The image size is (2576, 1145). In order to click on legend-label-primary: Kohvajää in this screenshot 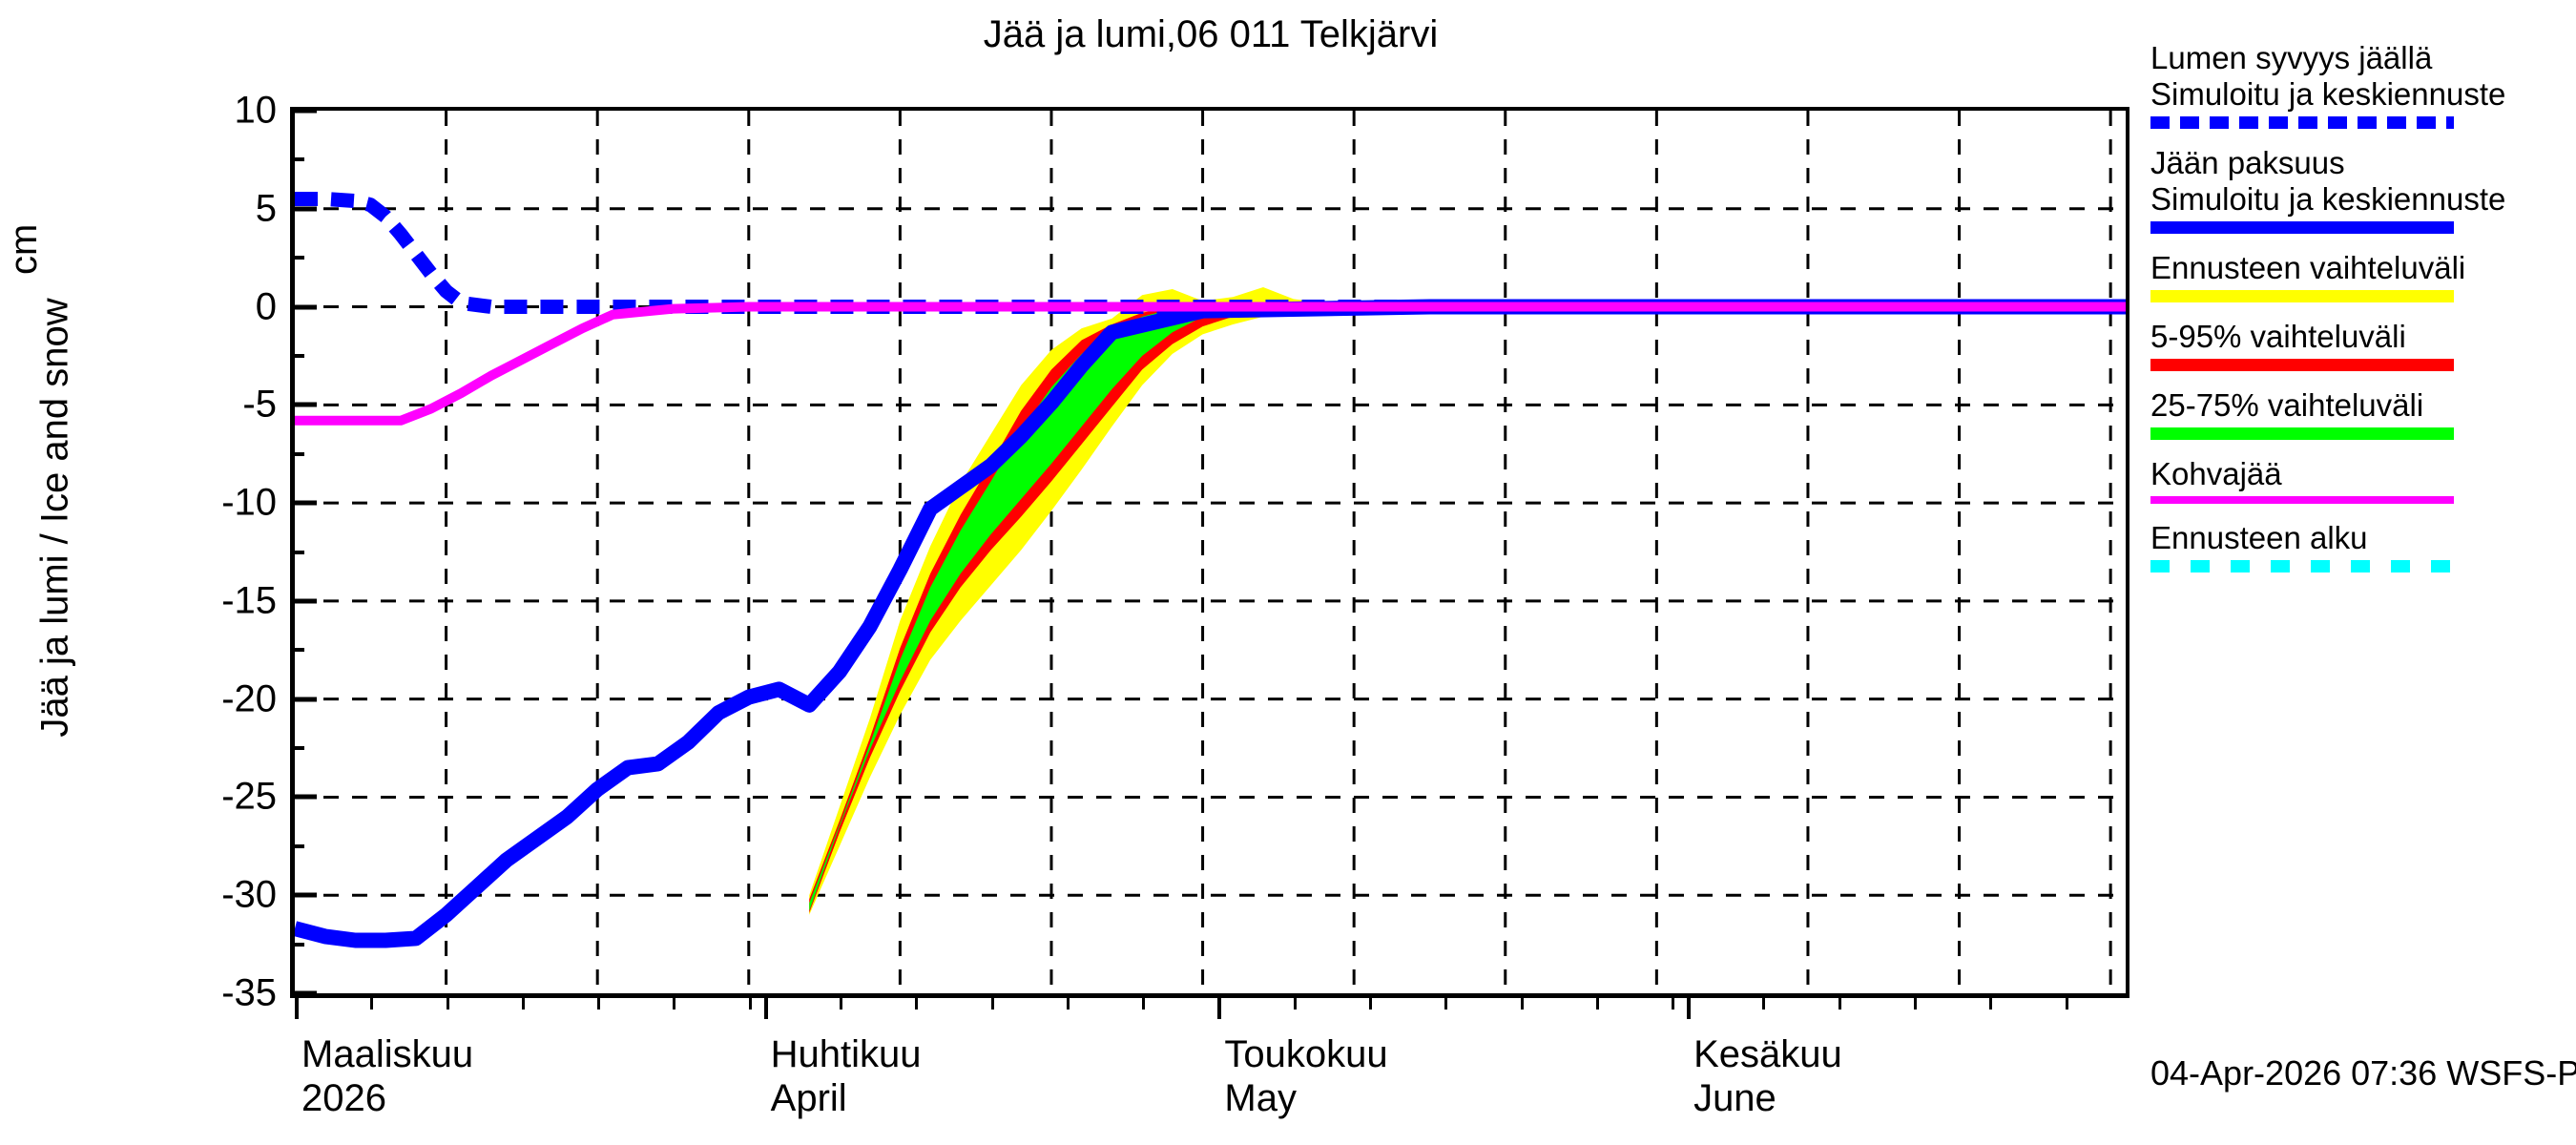, I will do `click(2216, 473)`.